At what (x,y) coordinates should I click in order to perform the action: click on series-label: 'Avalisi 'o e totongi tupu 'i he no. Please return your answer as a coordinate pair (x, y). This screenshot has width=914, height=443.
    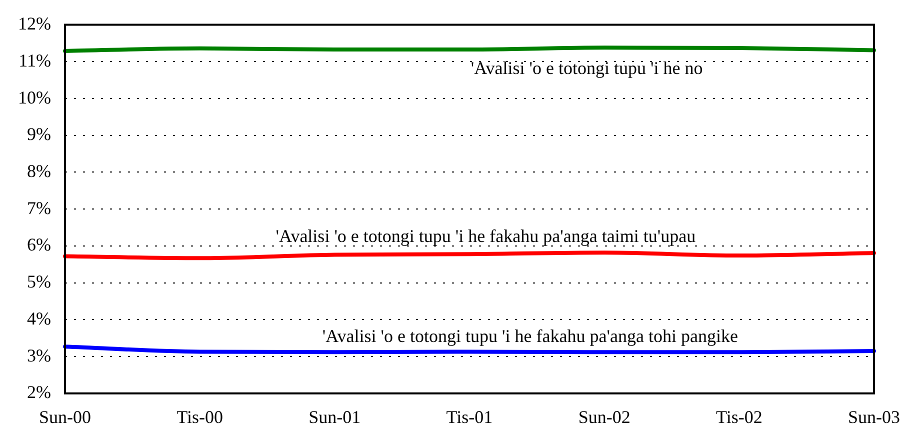
    Looking at the image, I should click on (586, 68).